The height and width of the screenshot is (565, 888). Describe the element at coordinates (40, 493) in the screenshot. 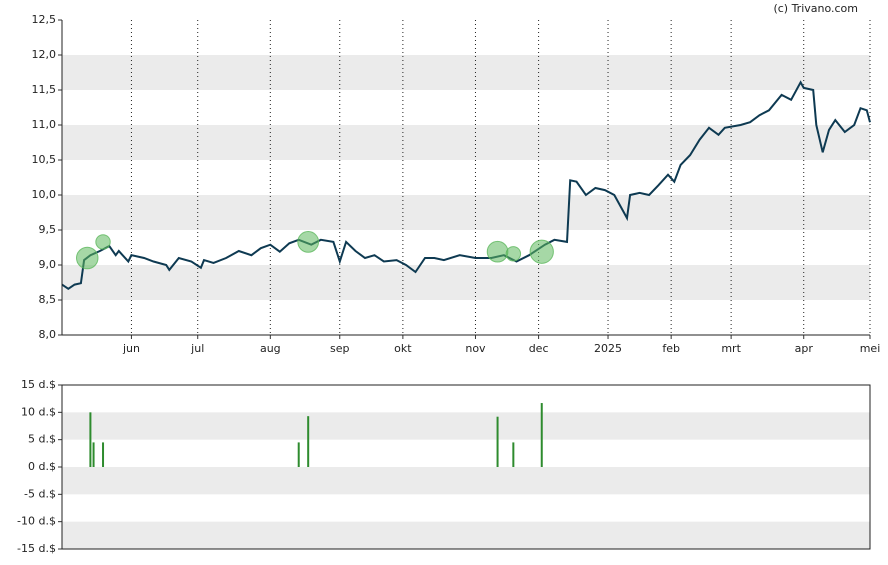

I see `y-tick-label: -5 d.$` at that location.